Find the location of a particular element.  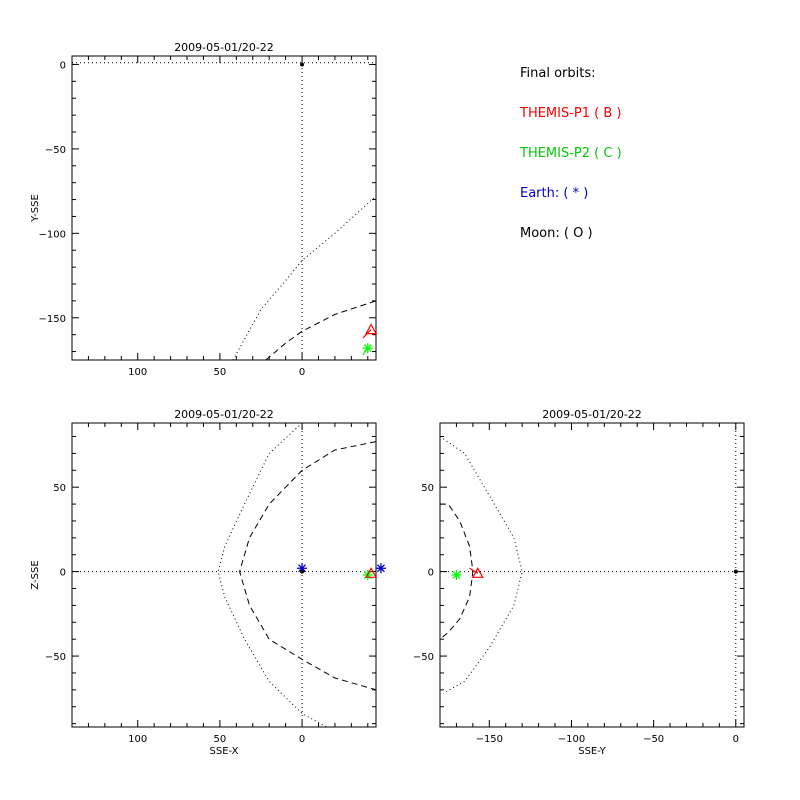

legend-item-earth: Earth: ( * ) is located at coordinates (554, 193).